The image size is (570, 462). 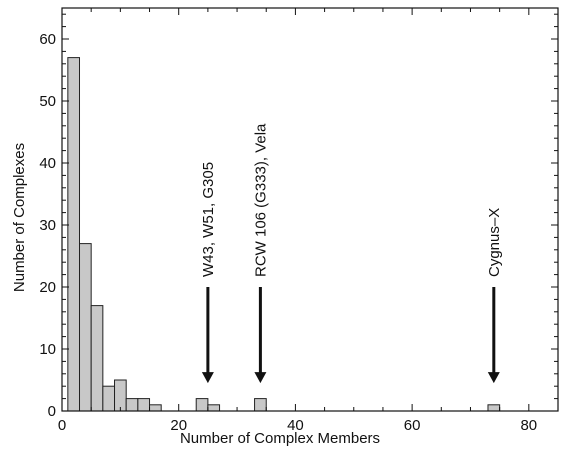 I want to click on y-tick-label: 20, so click(x=47, y=287).